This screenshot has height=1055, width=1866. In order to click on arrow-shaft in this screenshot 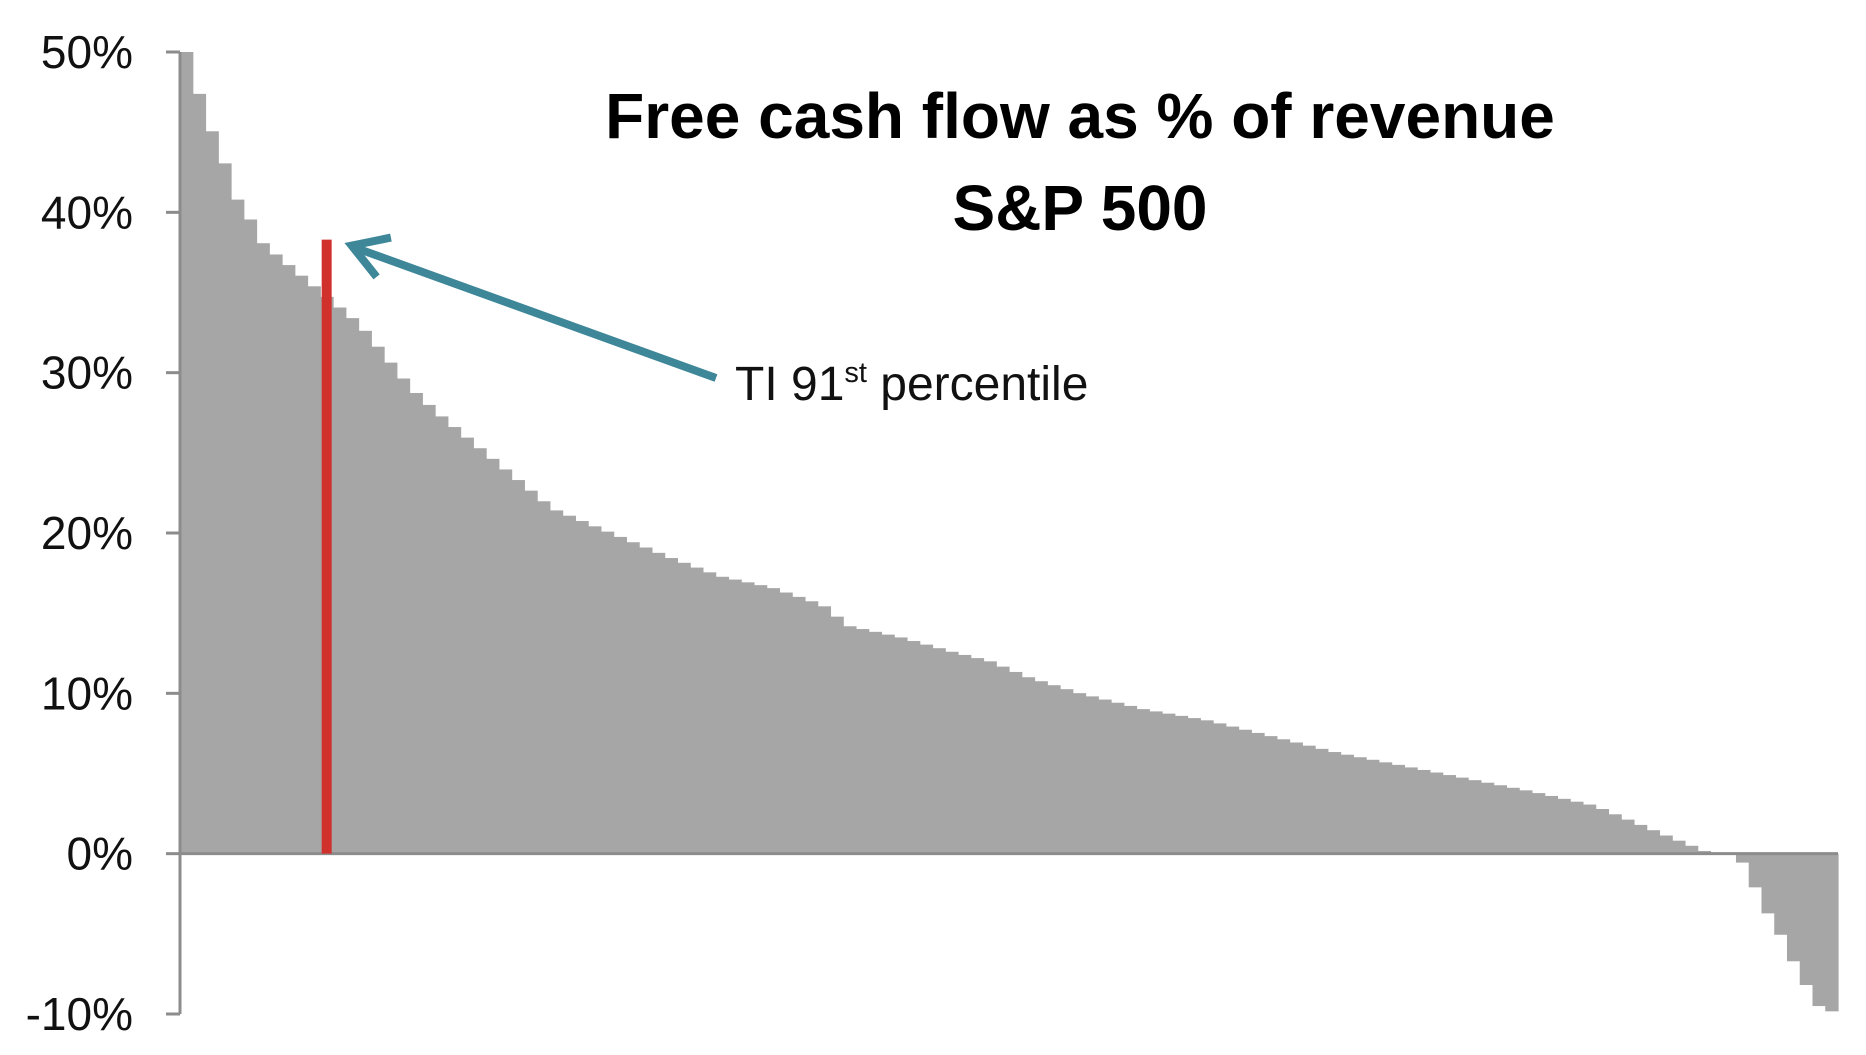, I will do `click(537, 313)`.